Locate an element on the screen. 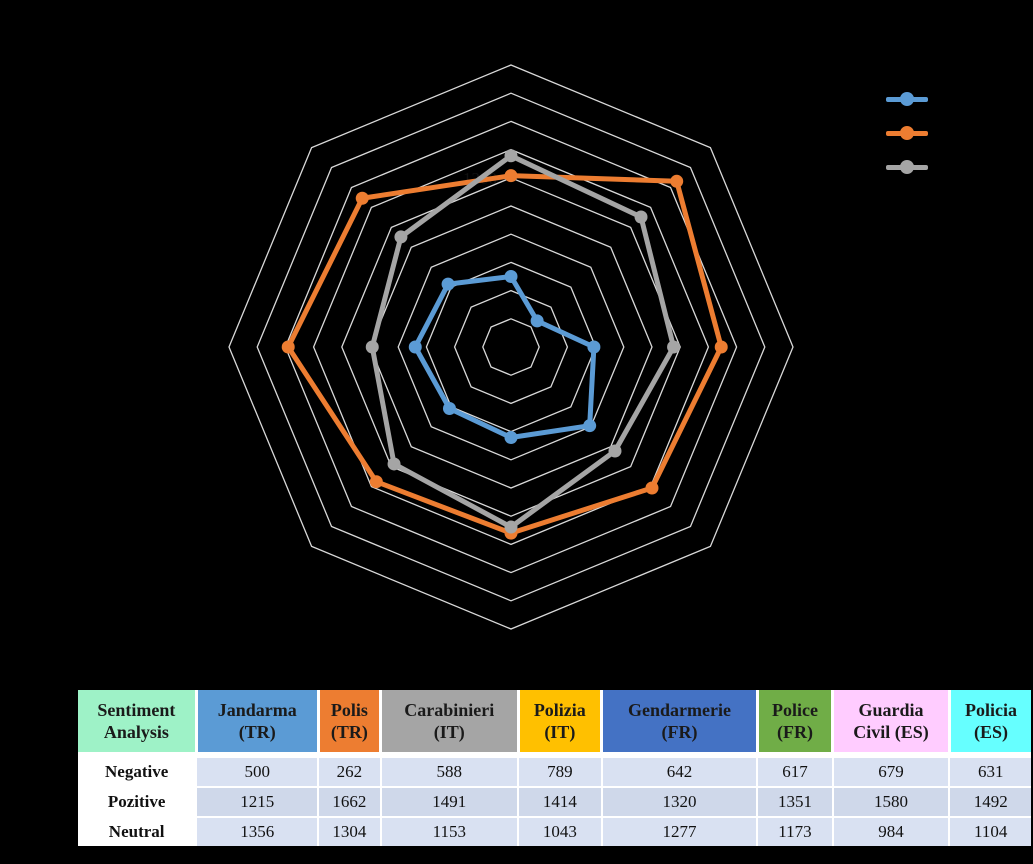 Image resolution: width=1033 pixels, height=864 pixels. table-header-cell: Carabinieri (IT) is located at coordinates (450, 722).